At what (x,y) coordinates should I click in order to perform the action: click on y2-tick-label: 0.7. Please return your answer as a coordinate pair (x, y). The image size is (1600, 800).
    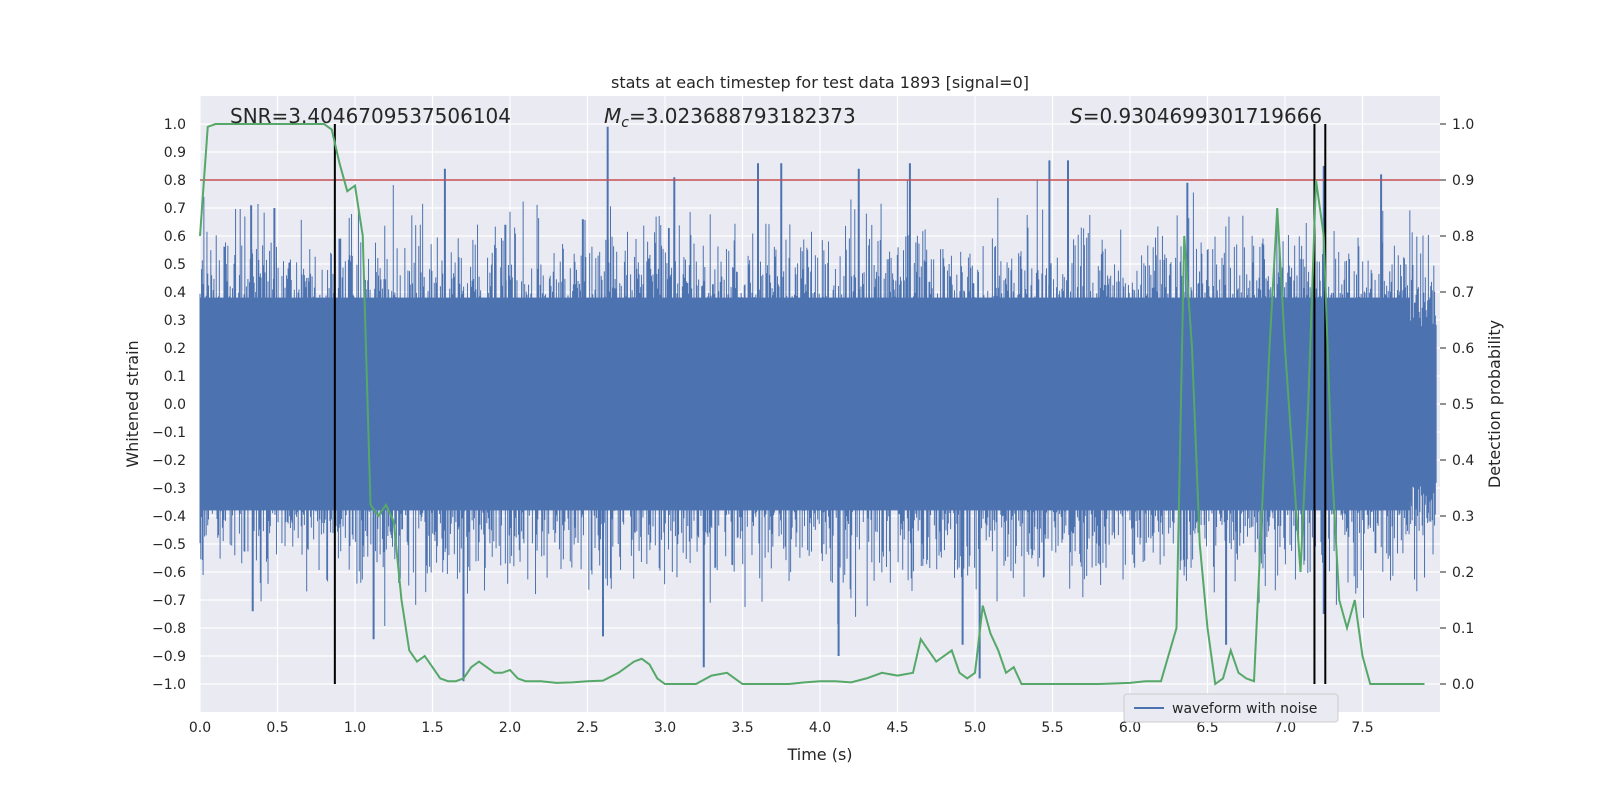
    Looking at the image, I should click on (1463, 293).